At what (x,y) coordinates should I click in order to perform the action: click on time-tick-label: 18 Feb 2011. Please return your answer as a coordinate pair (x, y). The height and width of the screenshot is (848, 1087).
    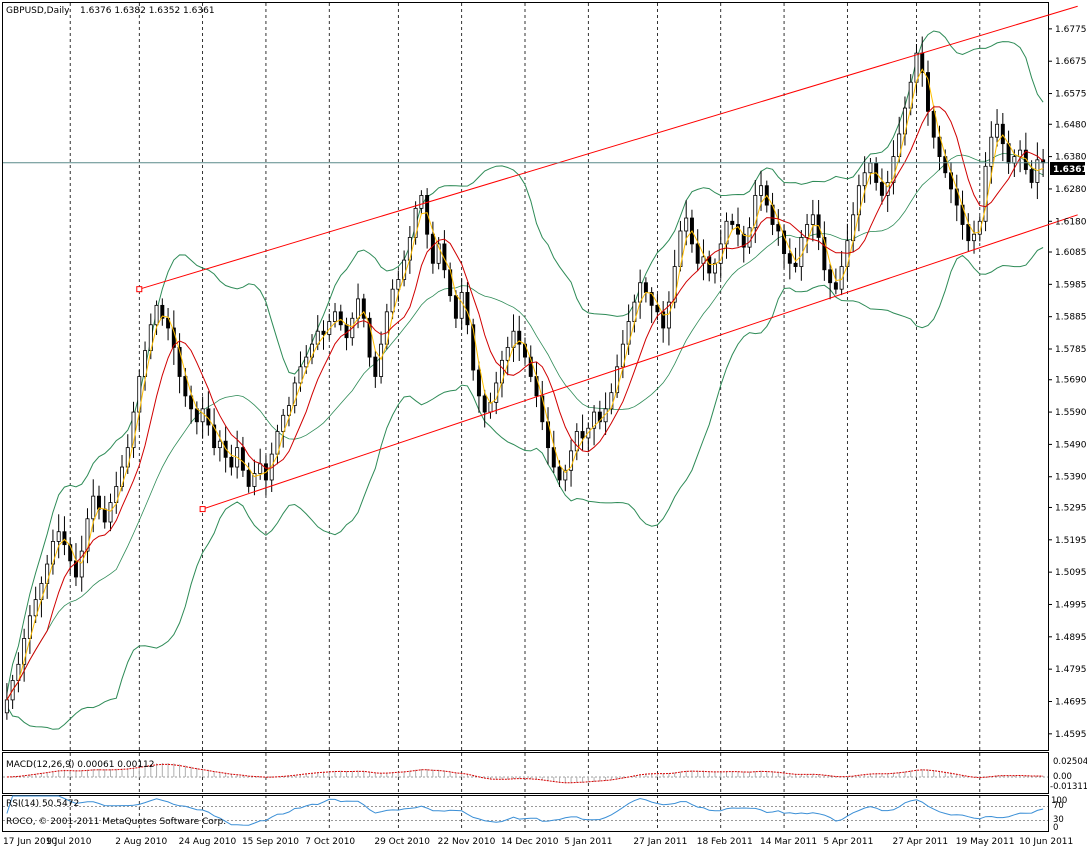
    Looking at the image, I should click on (725, 842).